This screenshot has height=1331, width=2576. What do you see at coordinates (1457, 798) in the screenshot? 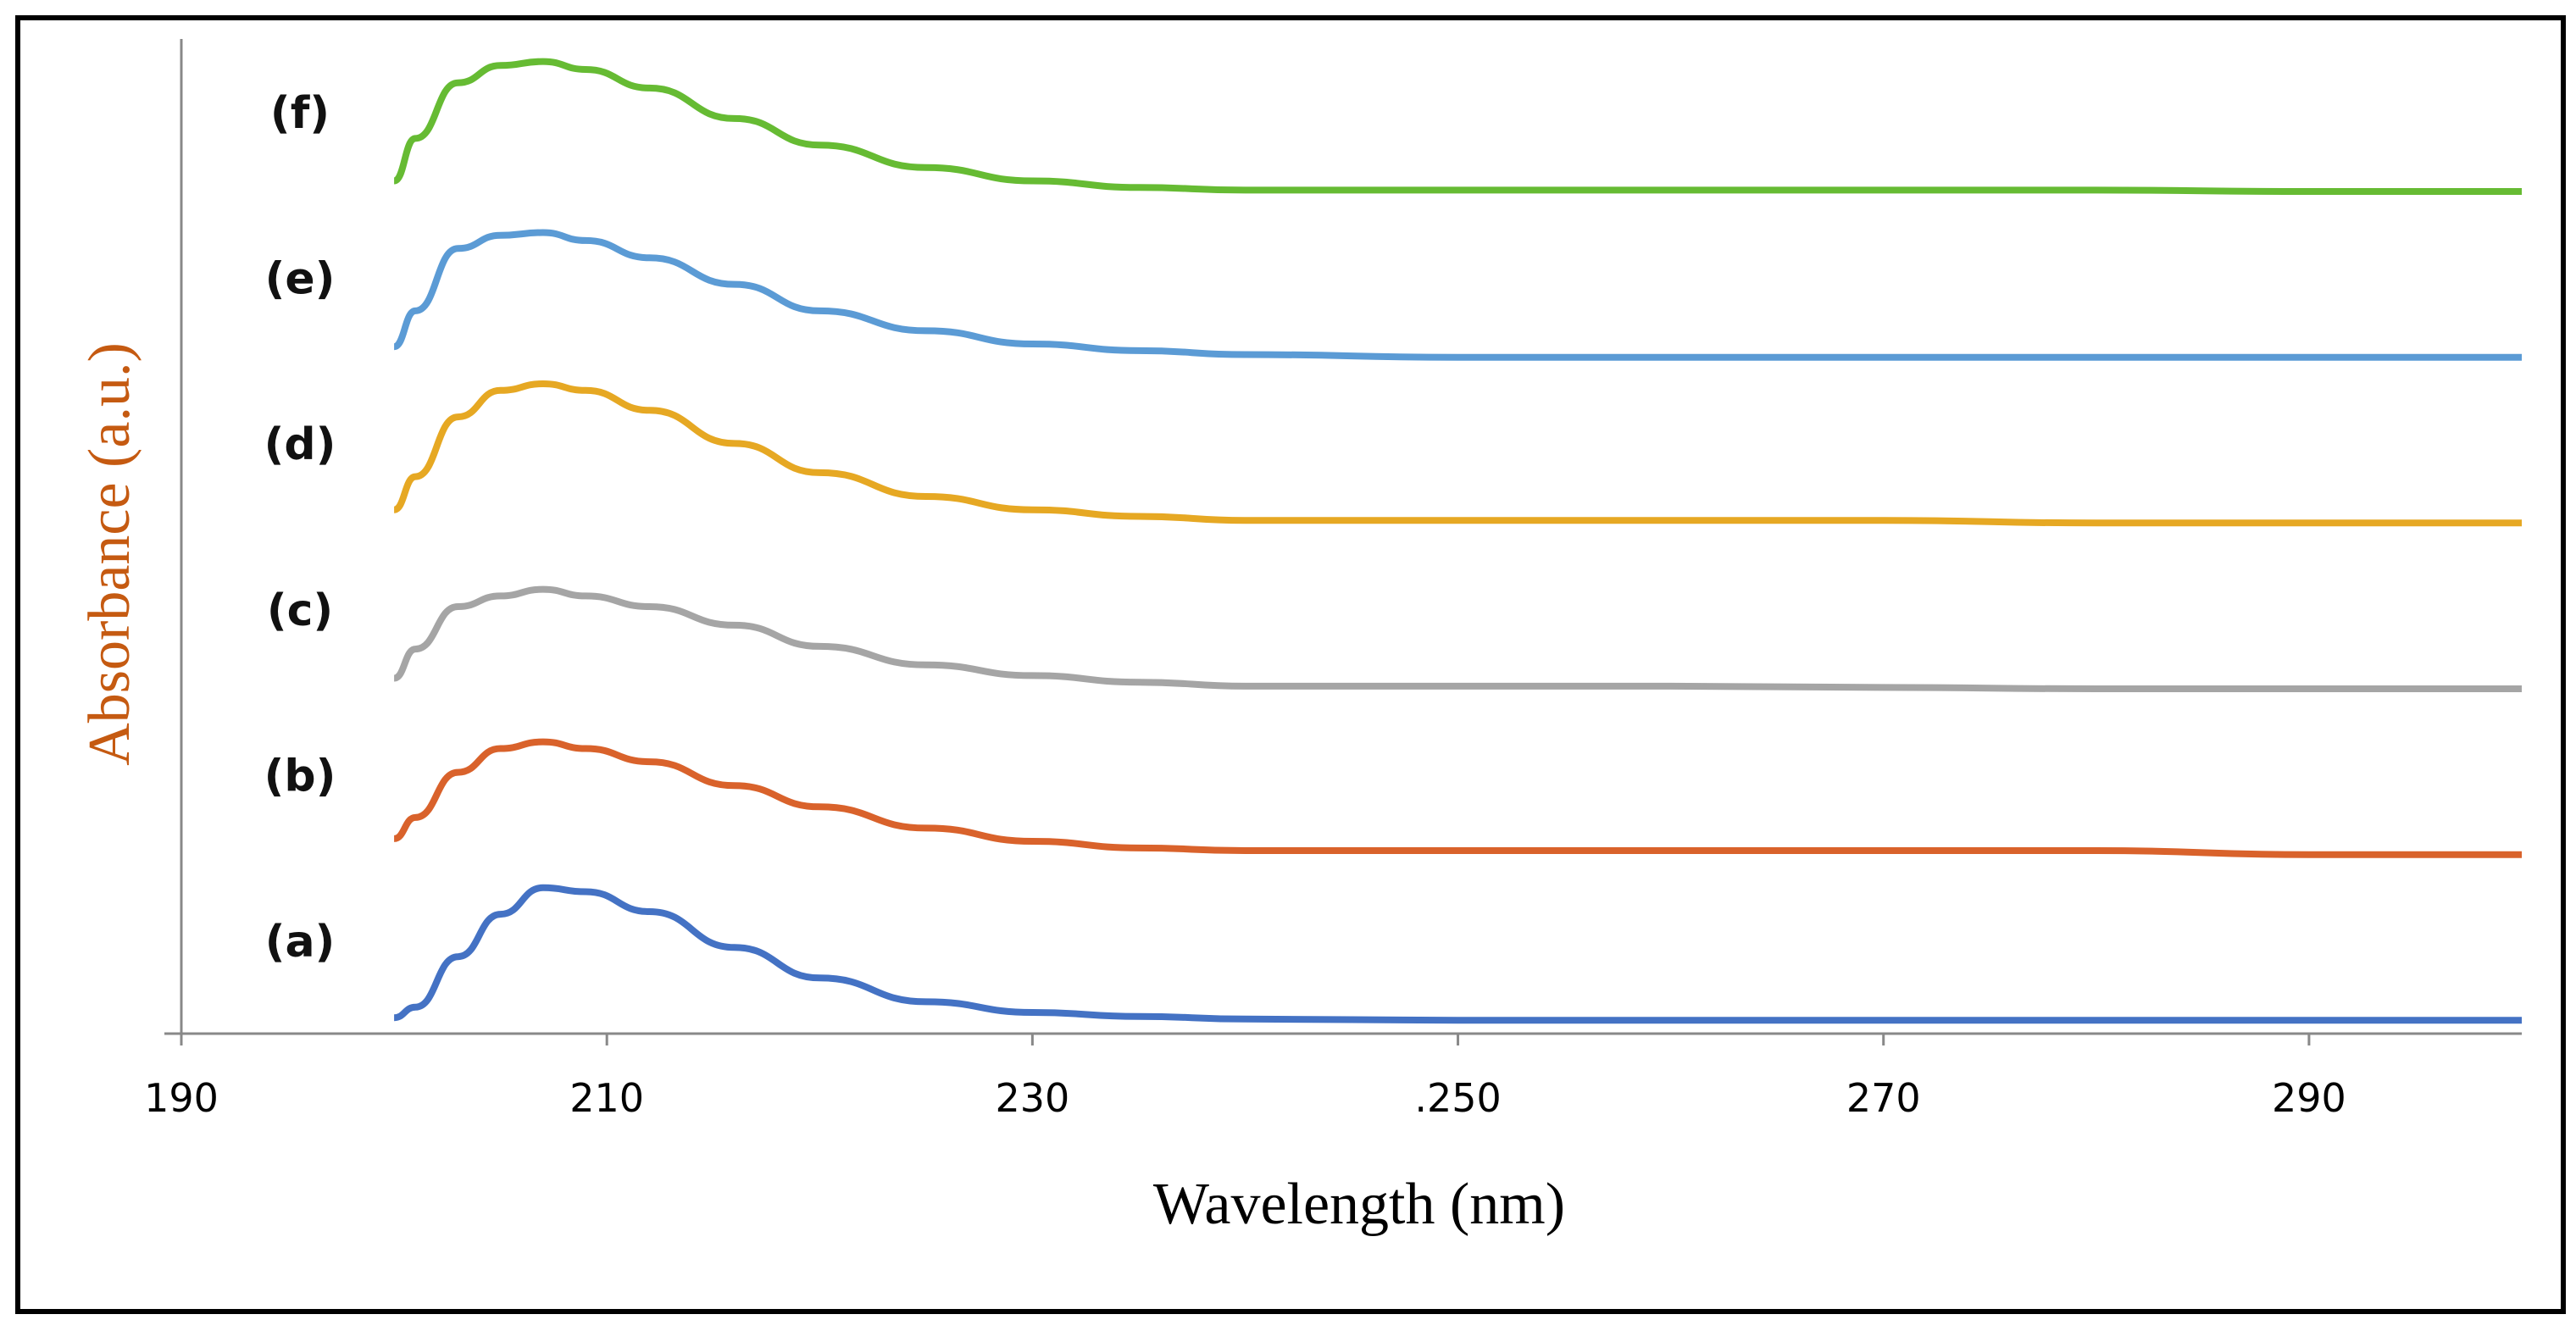
I see `series-line-b` at bounding box center [1457, 798].